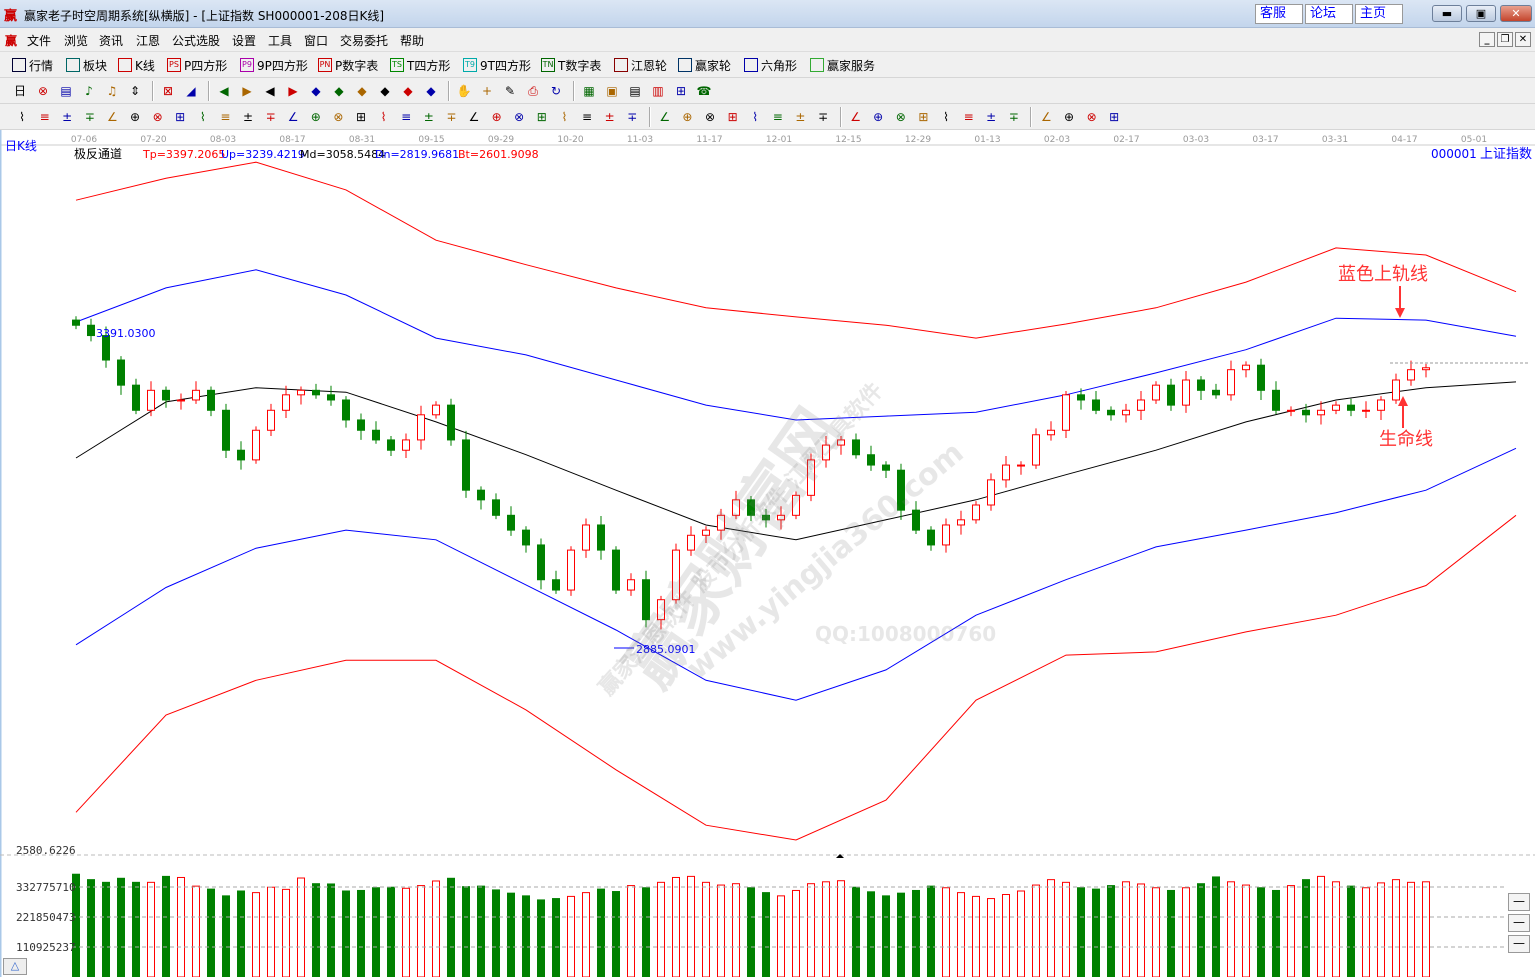 The height and width of the screenshot is (977, 1535). Describe the element at coordinates (19, 91) in the screenshot. I see `period-day-icon: 日` at that location.